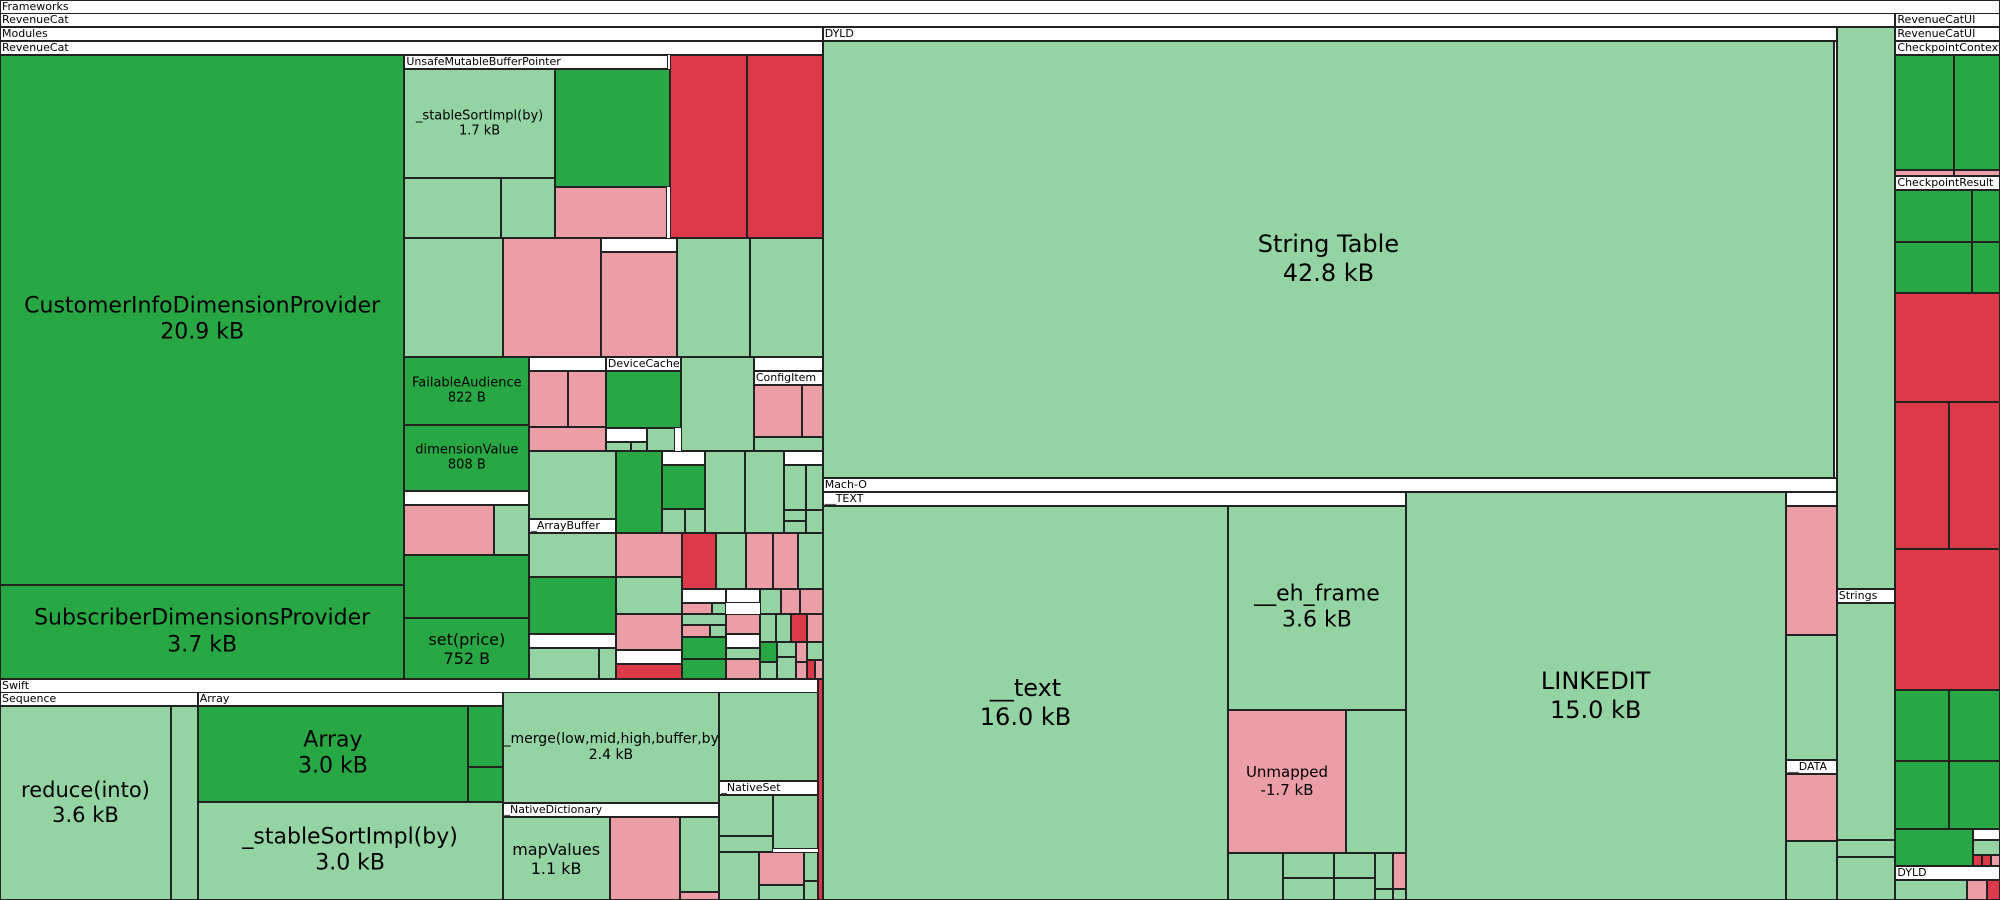  What do you see at coordinates (1287, 781) in the screenshot?
I see `treemap-cell-unmapped: Unmapped -1.7 kB` at bounding box center [1287, 781].